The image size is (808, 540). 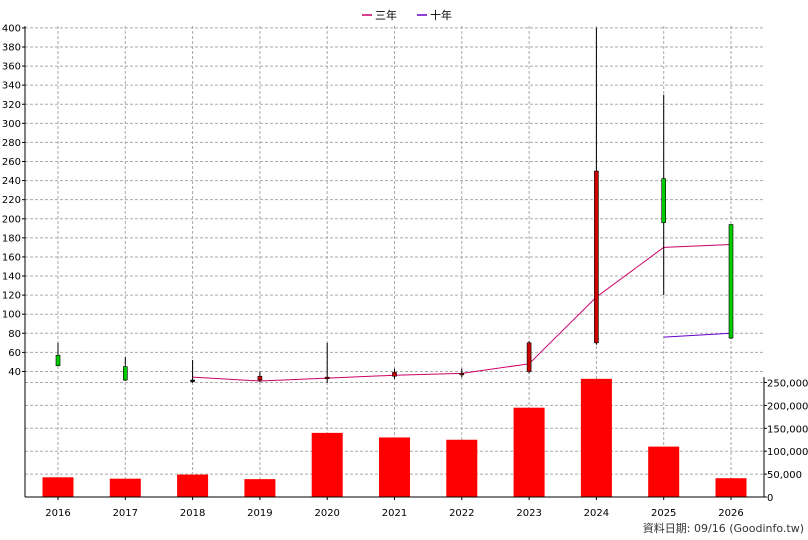 I want to click on x-tick-label: 2018, so click(x=192, y=513).